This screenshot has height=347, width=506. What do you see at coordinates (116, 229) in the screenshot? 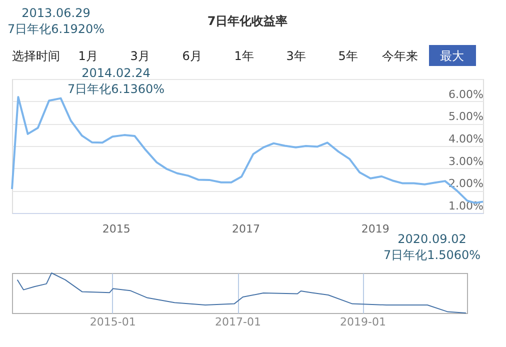
I see `x-tick-label: 2015` at bounding box center [116, 229].